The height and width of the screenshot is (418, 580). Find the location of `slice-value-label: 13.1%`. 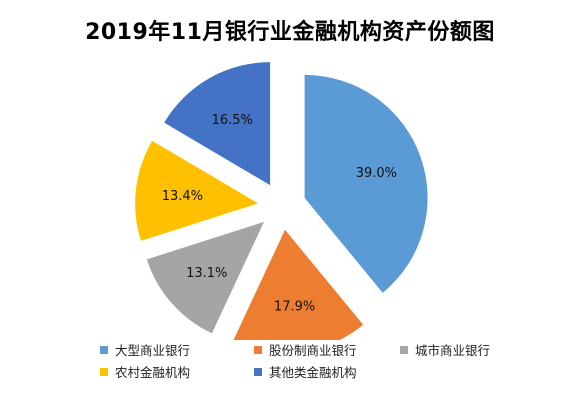

slice-value-label: 13.1% is located at coordinates (206, 273).